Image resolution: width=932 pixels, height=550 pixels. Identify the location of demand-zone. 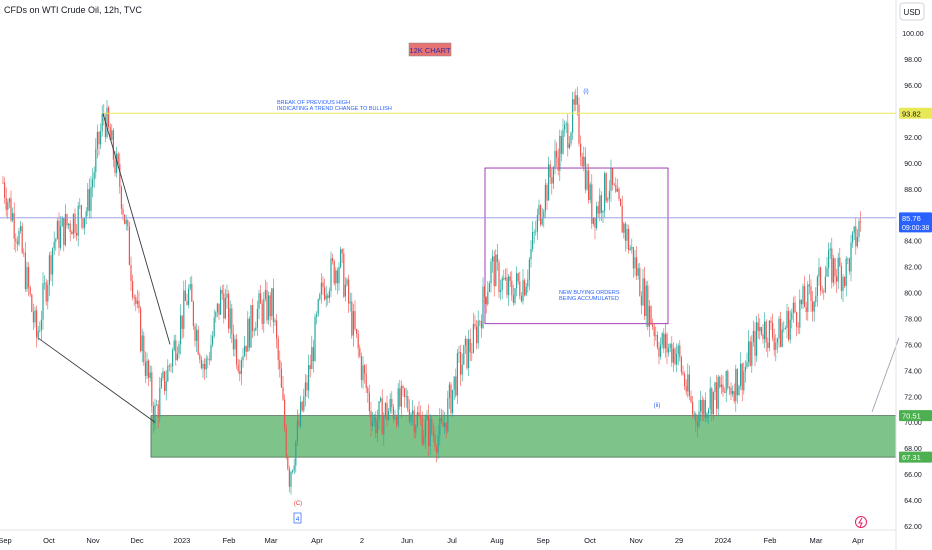
(523, 436).